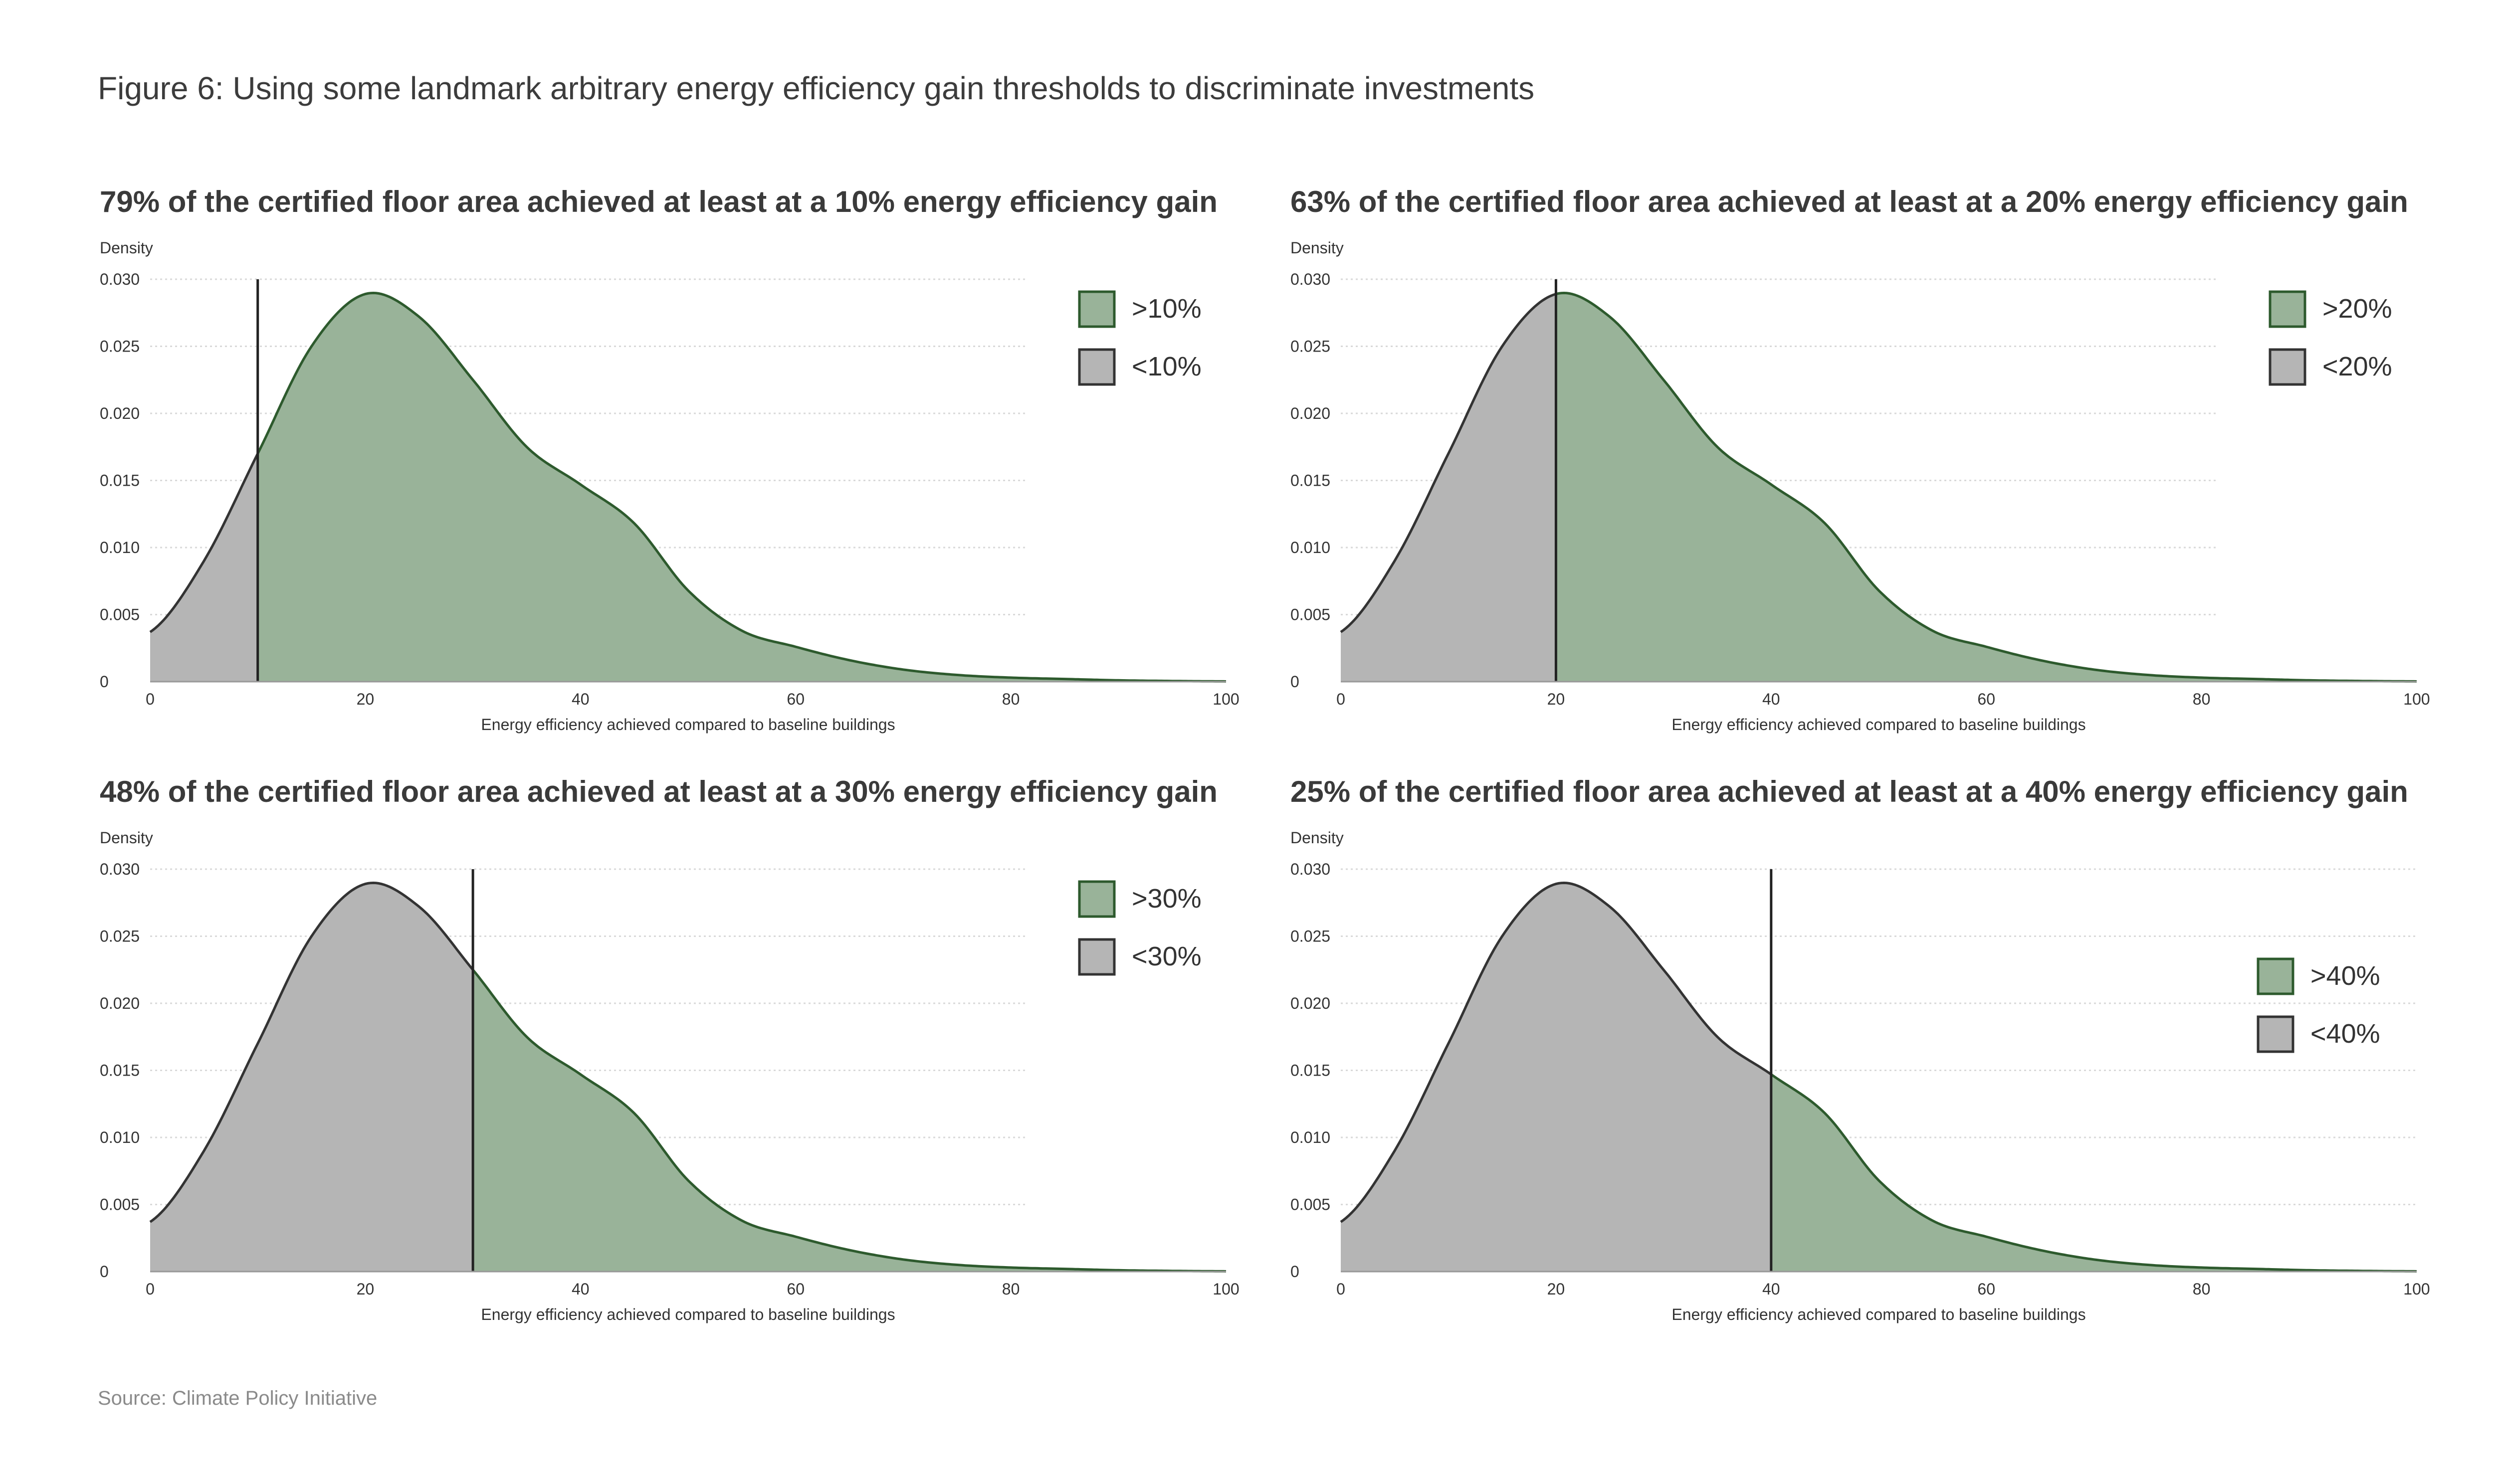 This screenshot has width=2494, height=1484. I want to click on legend-label: <40%, so click(2345, 1034).